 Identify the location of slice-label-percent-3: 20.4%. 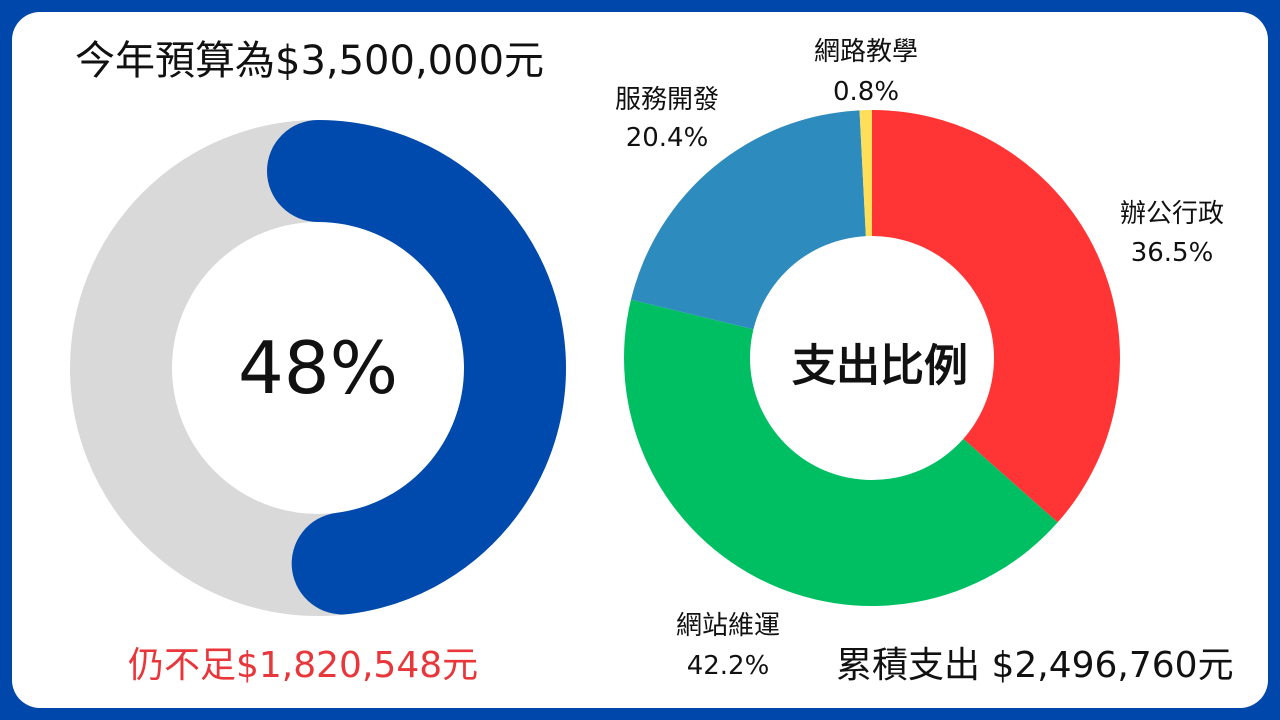
(667, 138).